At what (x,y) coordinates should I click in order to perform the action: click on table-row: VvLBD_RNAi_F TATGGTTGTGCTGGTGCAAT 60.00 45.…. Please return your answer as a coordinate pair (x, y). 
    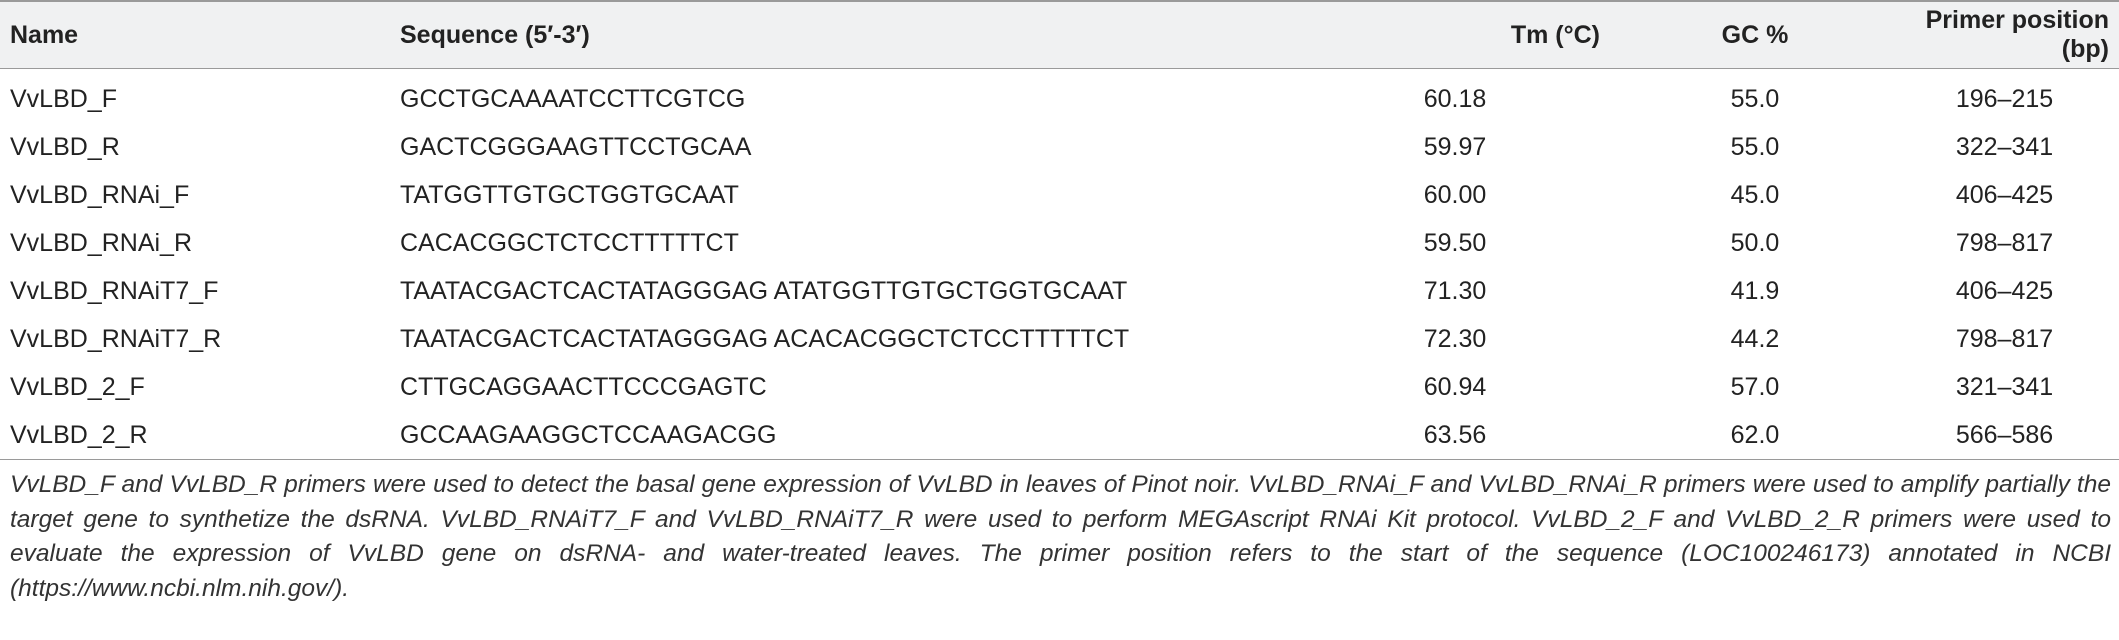
    Looking at the image, I should click on (1059, 195).